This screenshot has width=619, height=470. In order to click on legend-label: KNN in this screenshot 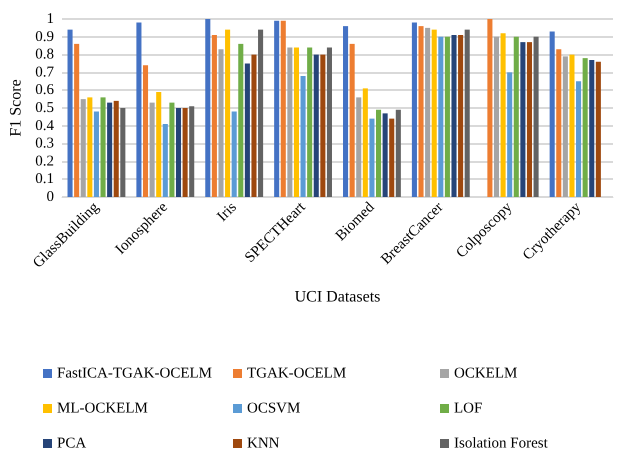, I will do `click(263, 444)`.